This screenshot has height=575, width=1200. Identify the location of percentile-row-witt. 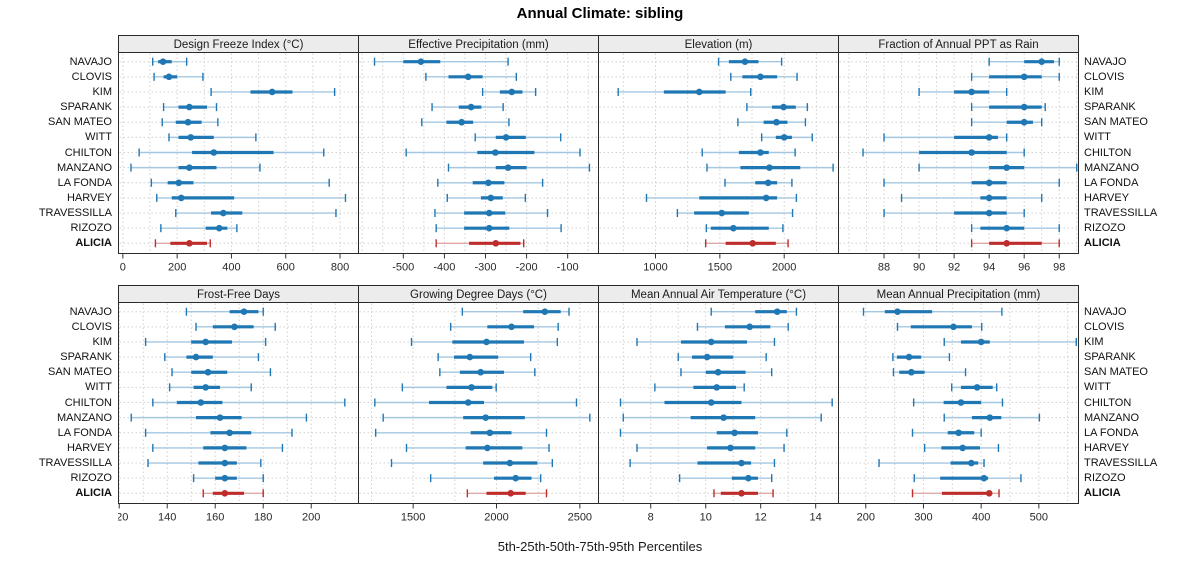
(699, 387).